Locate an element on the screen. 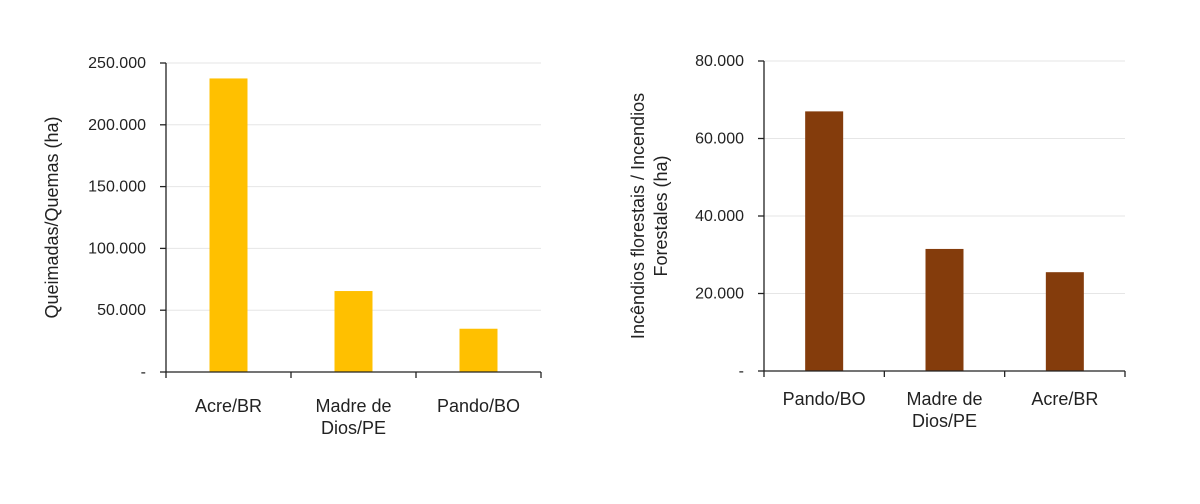 This screenshot has width=1200, height=504. left-y-tick-label: 250.000 is located at coordinates (117, 63).